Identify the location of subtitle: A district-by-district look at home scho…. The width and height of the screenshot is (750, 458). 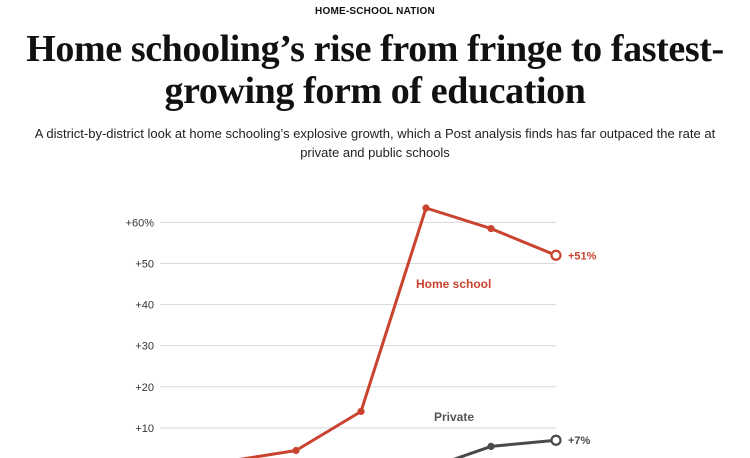
(375, 143).